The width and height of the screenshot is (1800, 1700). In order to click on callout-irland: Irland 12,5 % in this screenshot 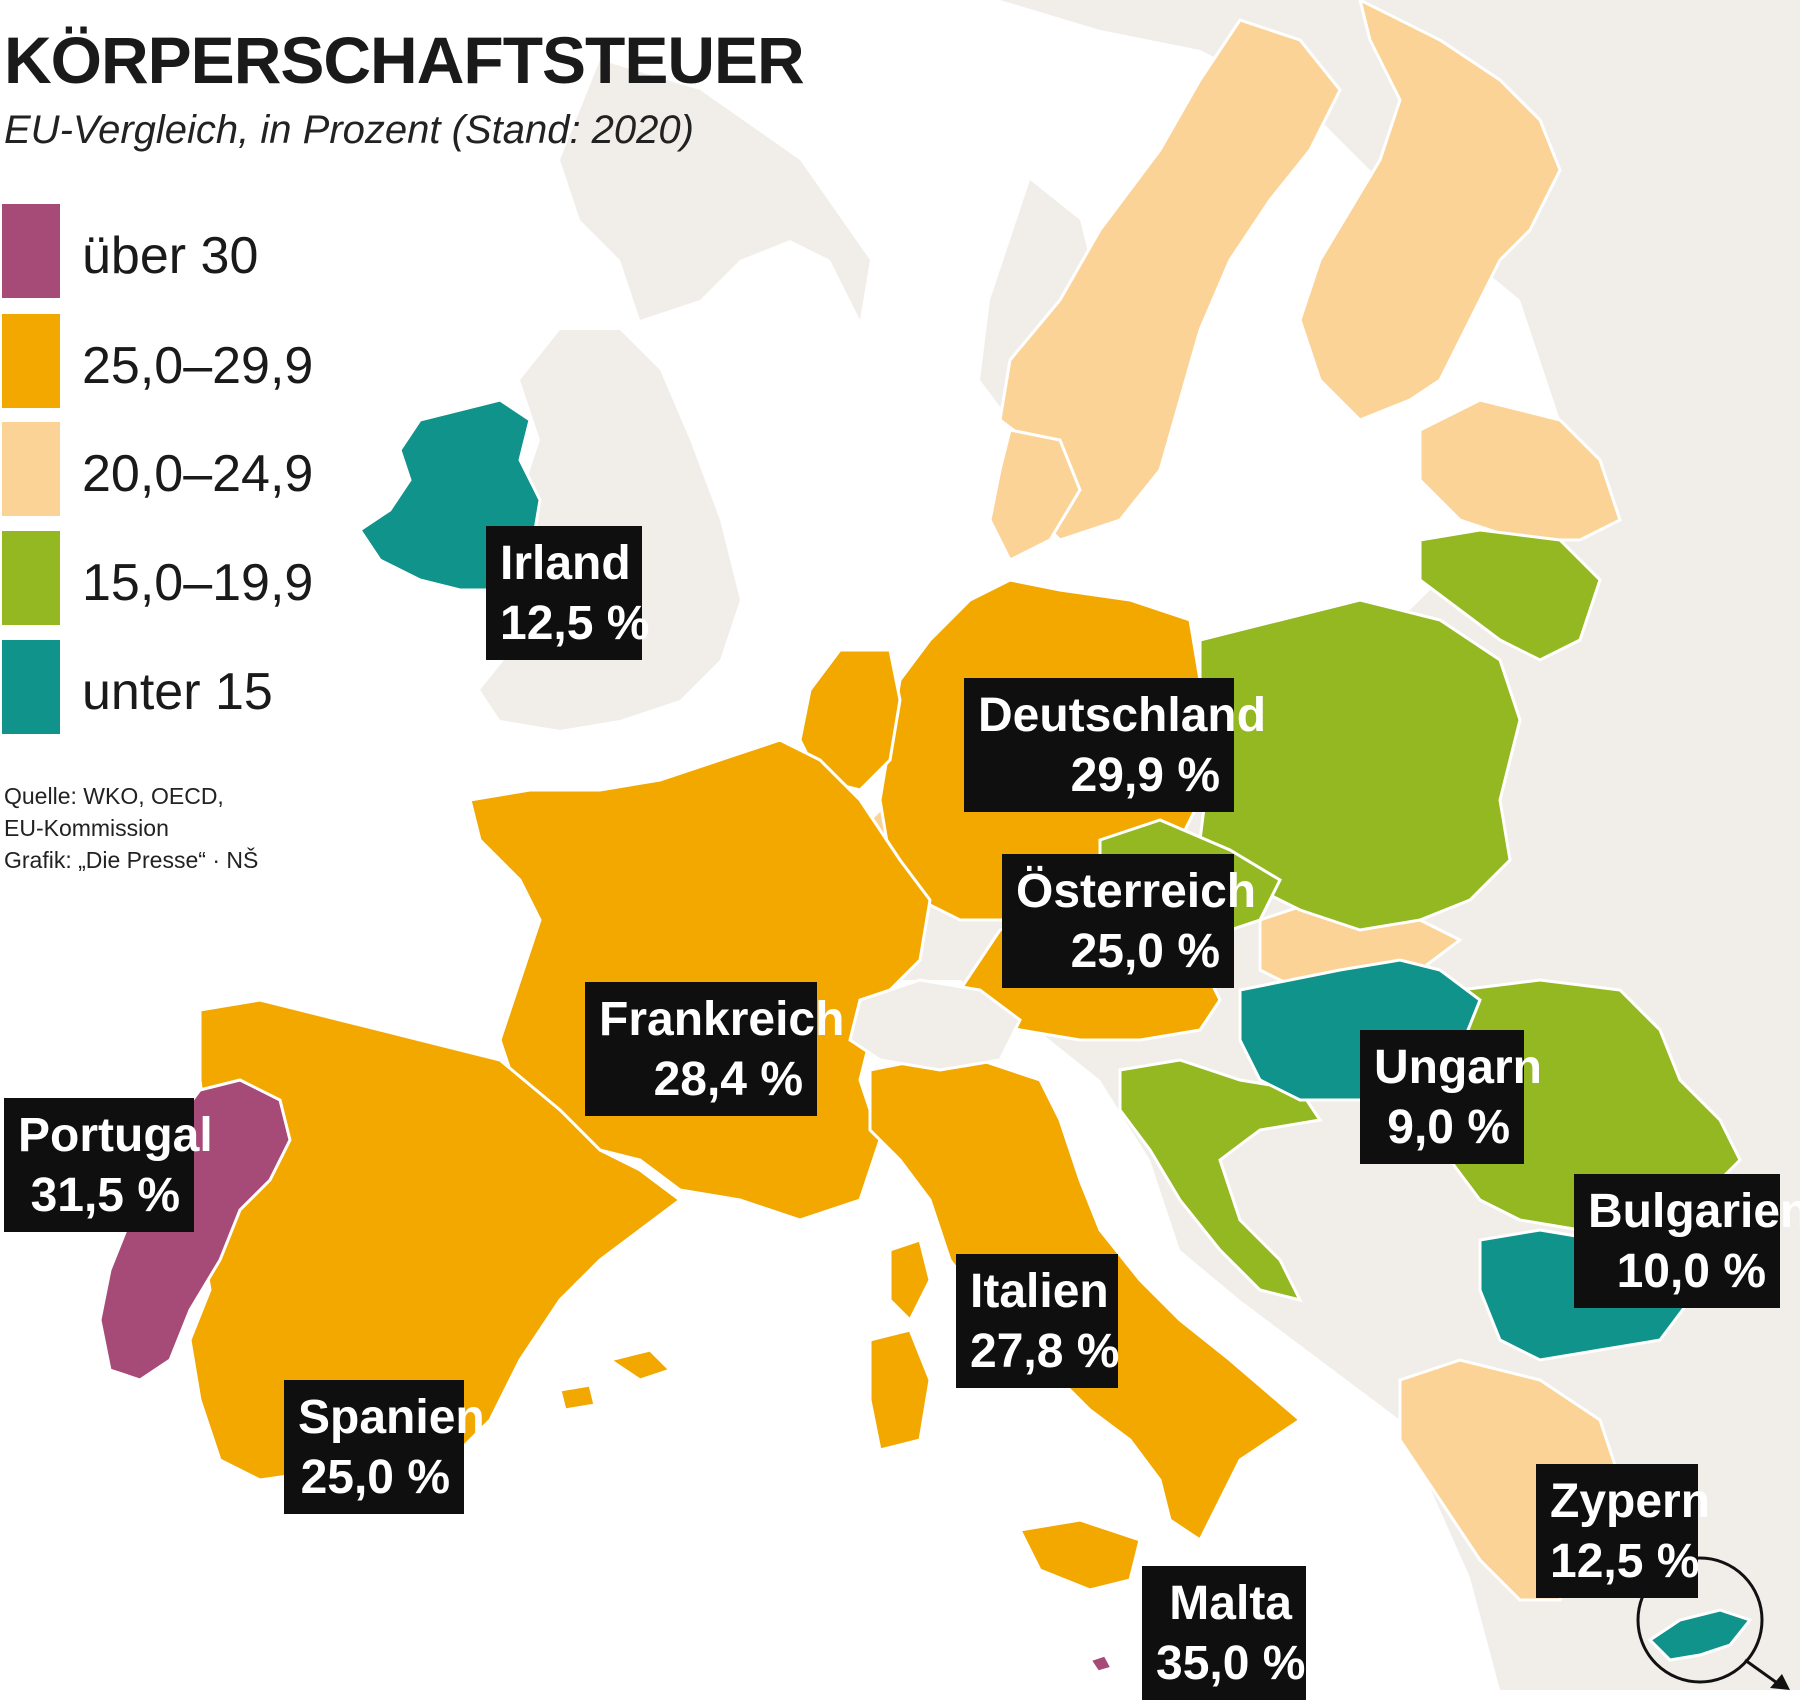, I will do `click(568, 593)`.